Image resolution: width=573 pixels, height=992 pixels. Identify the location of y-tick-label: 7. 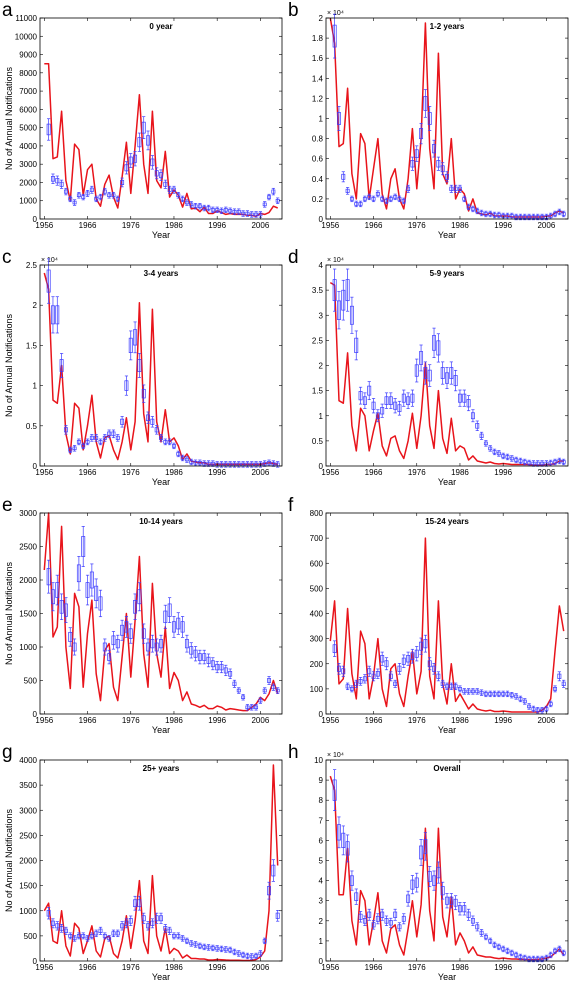
(321, 820).